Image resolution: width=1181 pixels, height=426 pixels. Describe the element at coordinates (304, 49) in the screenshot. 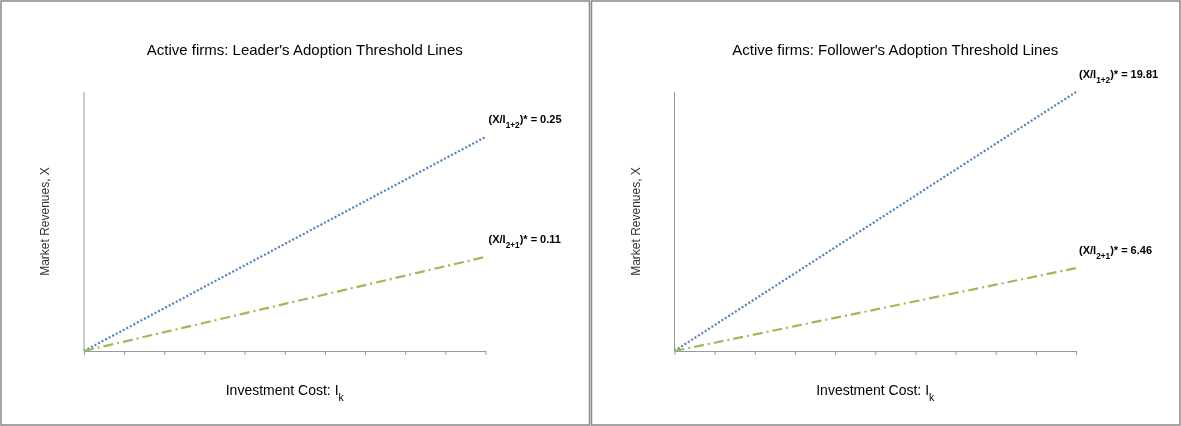

I see `chart-title: Active firms: Leader's Adoption Threshold Lines` at that location.